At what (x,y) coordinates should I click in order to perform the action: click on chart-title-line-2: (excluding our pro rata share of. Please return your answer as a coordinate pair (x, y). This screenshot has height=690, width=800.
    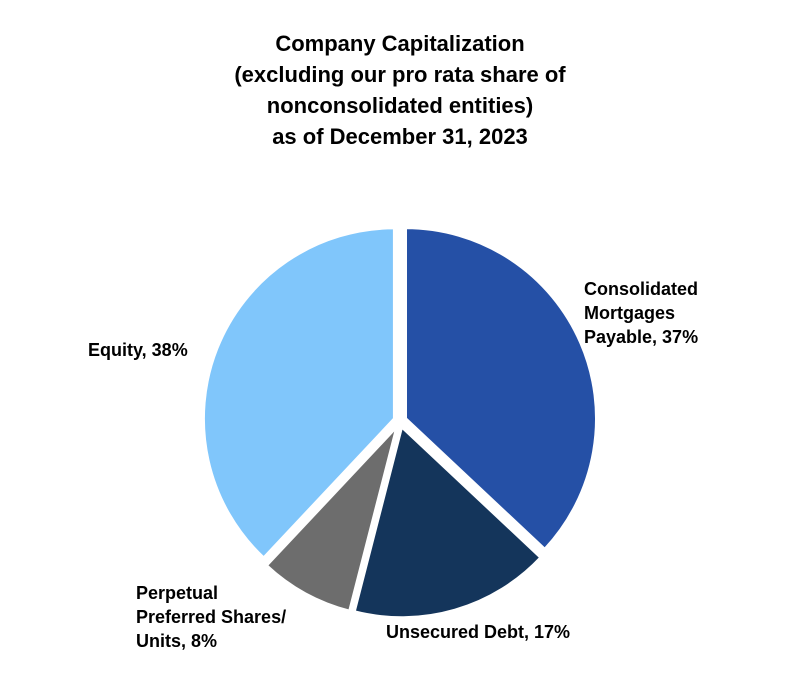
    Looking at the image, I should click on (400, 74).